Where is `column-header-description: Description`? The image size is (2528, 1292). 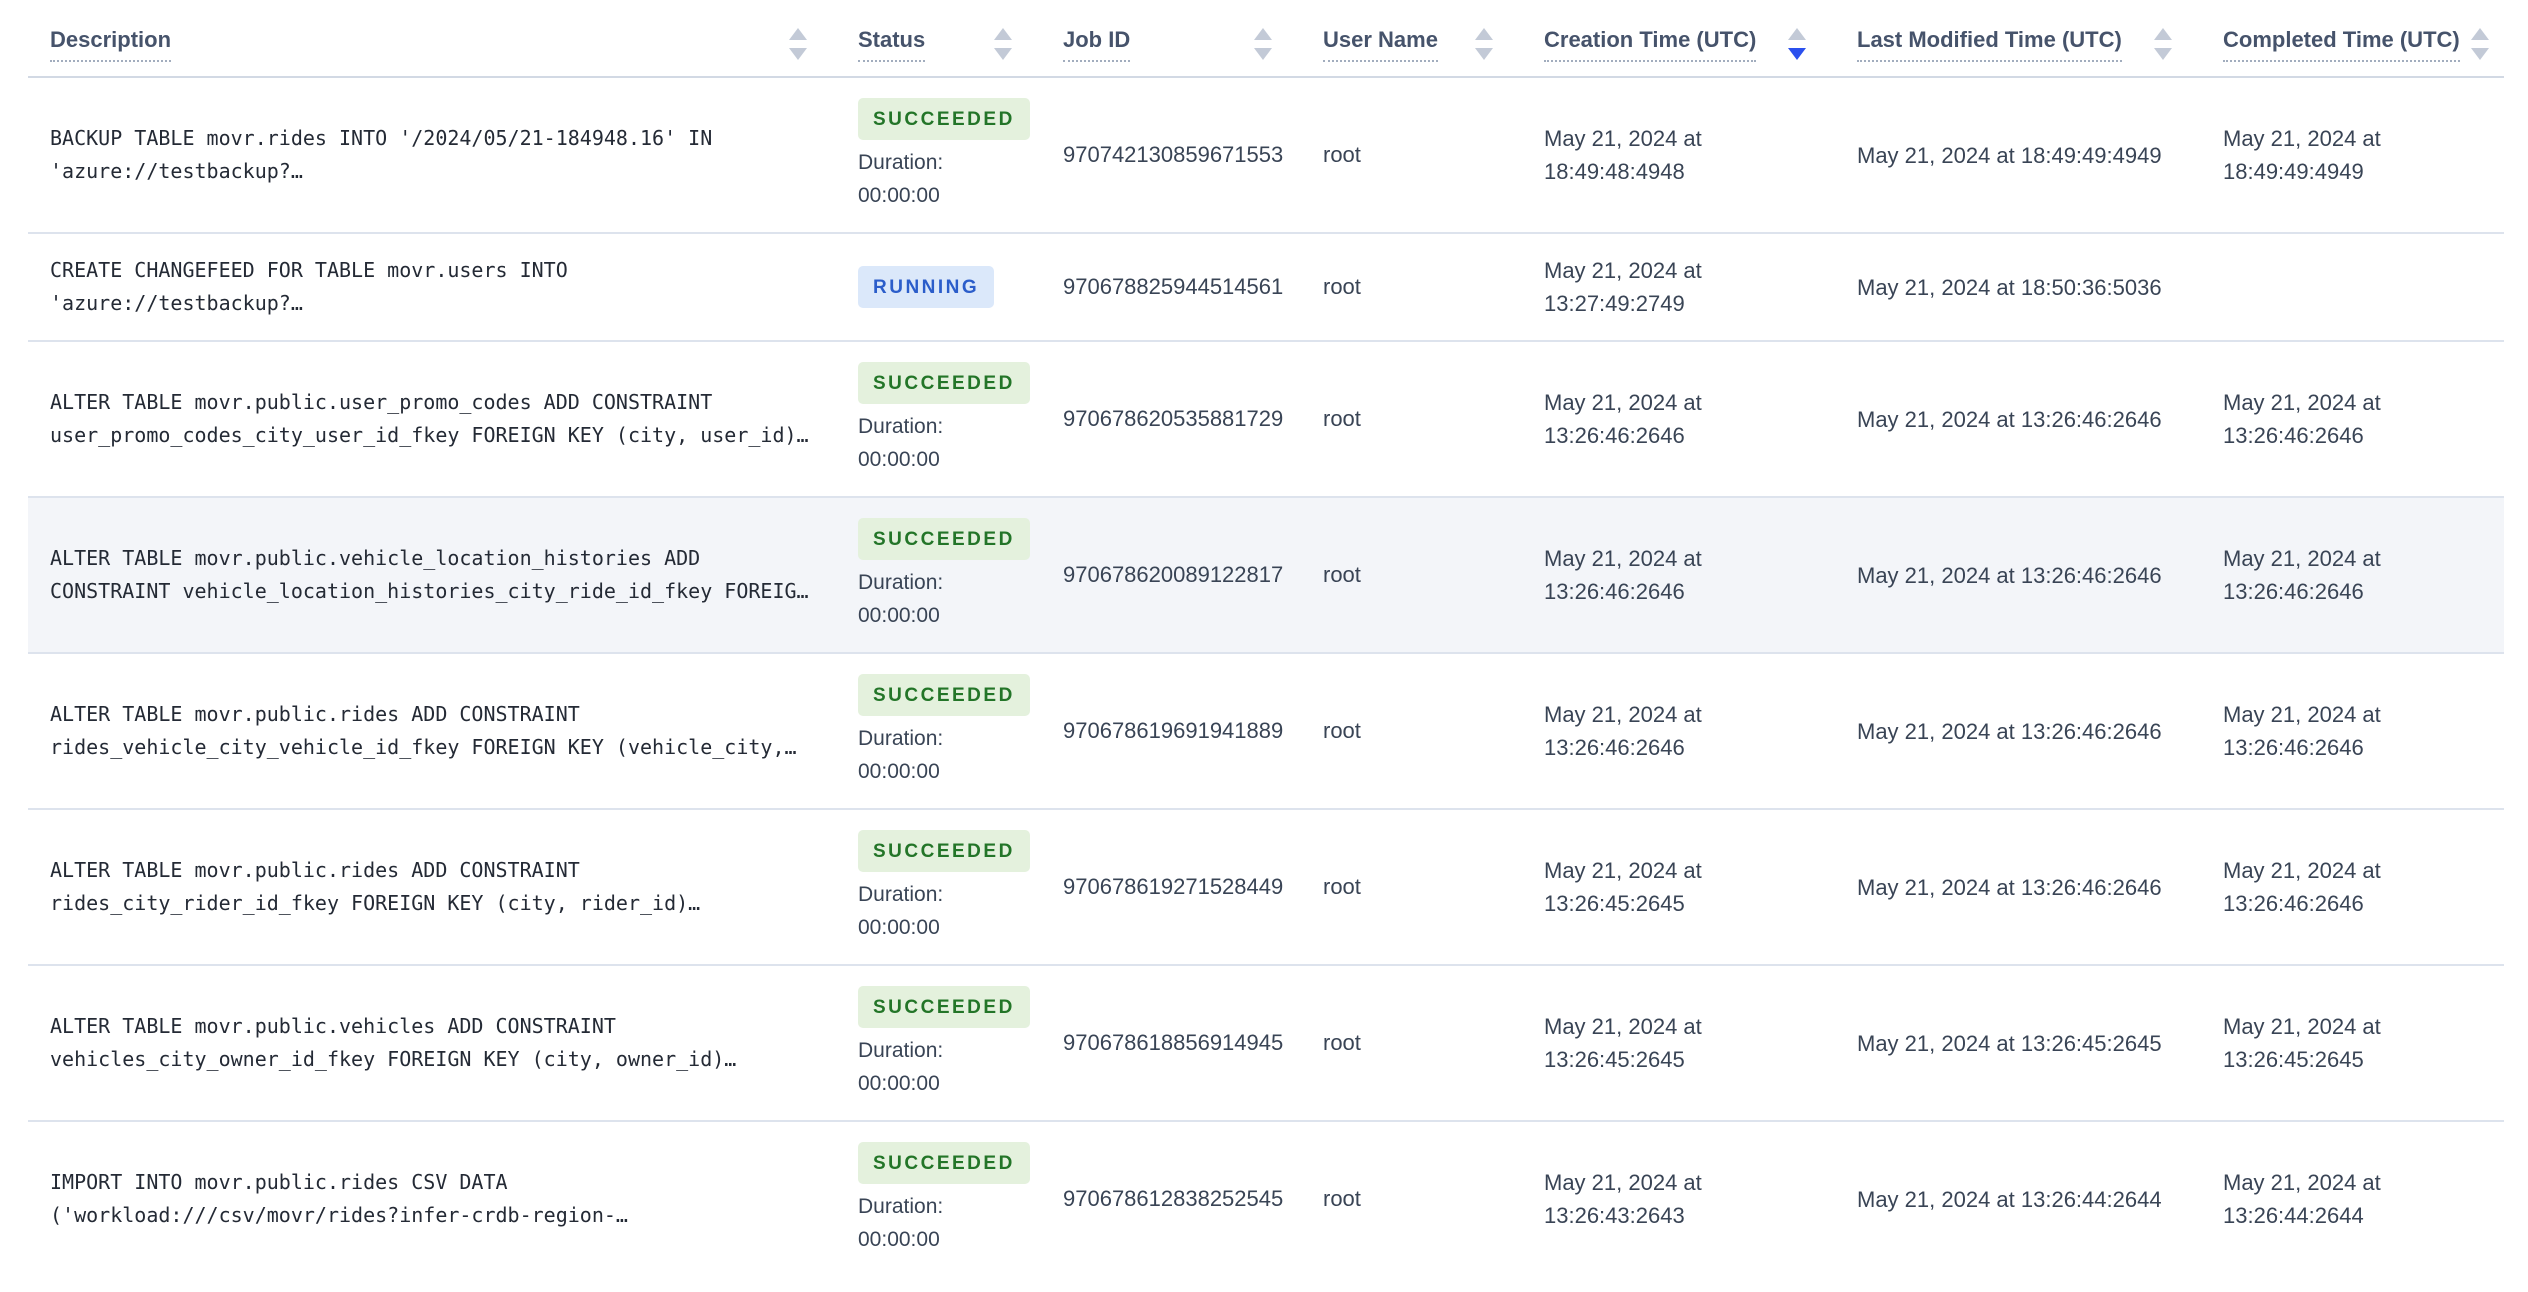 column-header-description: Description is located at coordinates (428, 39).